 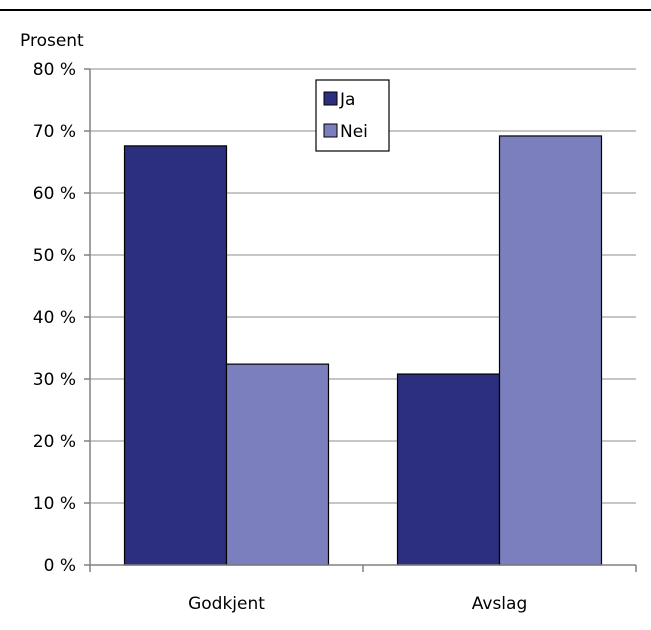 What do you see at coordinates (54, 132) in the screenshot?
I see `y-tick-label: 70 %` at bounding box center [54, 132].